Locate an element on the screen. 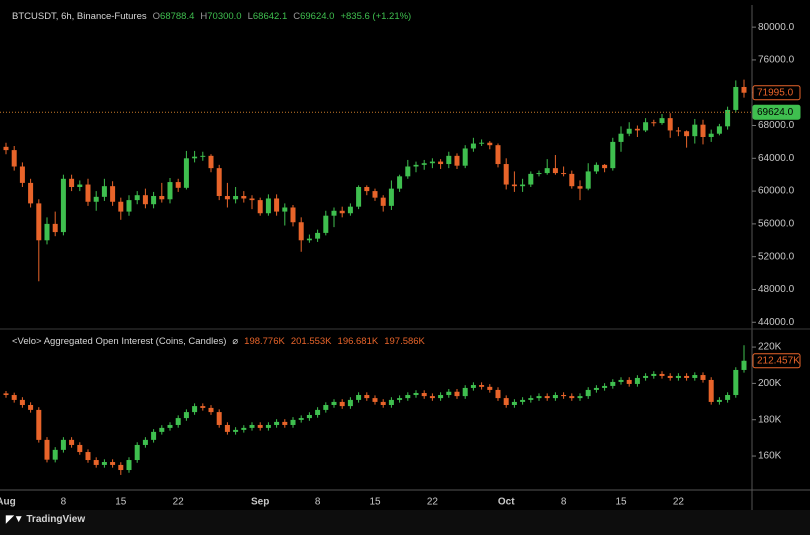 This screenshot has width=810, height=535. y-tick-label: 52000.0 is located at coordinates (776, 256).